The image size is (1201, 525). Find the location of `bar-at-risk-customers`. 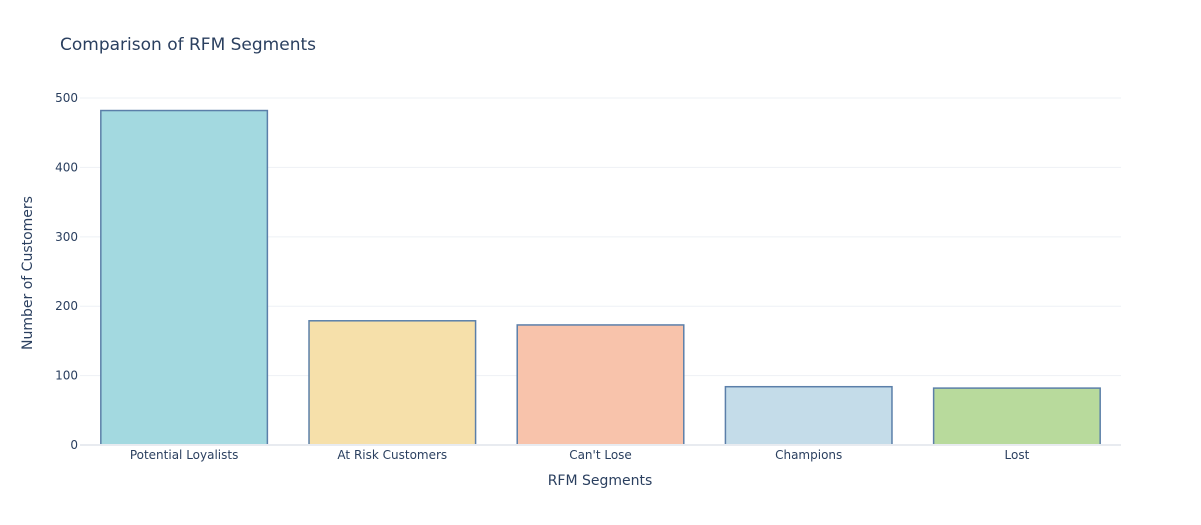

bar-at-risk-customers is located at coordinates (392, 383).